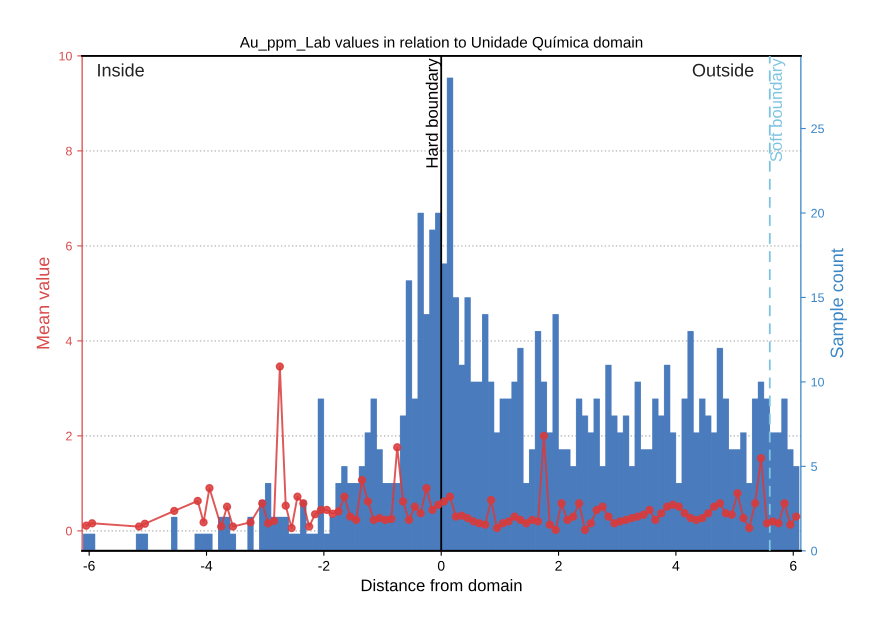  What do you see at coordinates (206, 566) in the screenshot?
I see `x-tick-label: -4` at bounding box center [206, 566].